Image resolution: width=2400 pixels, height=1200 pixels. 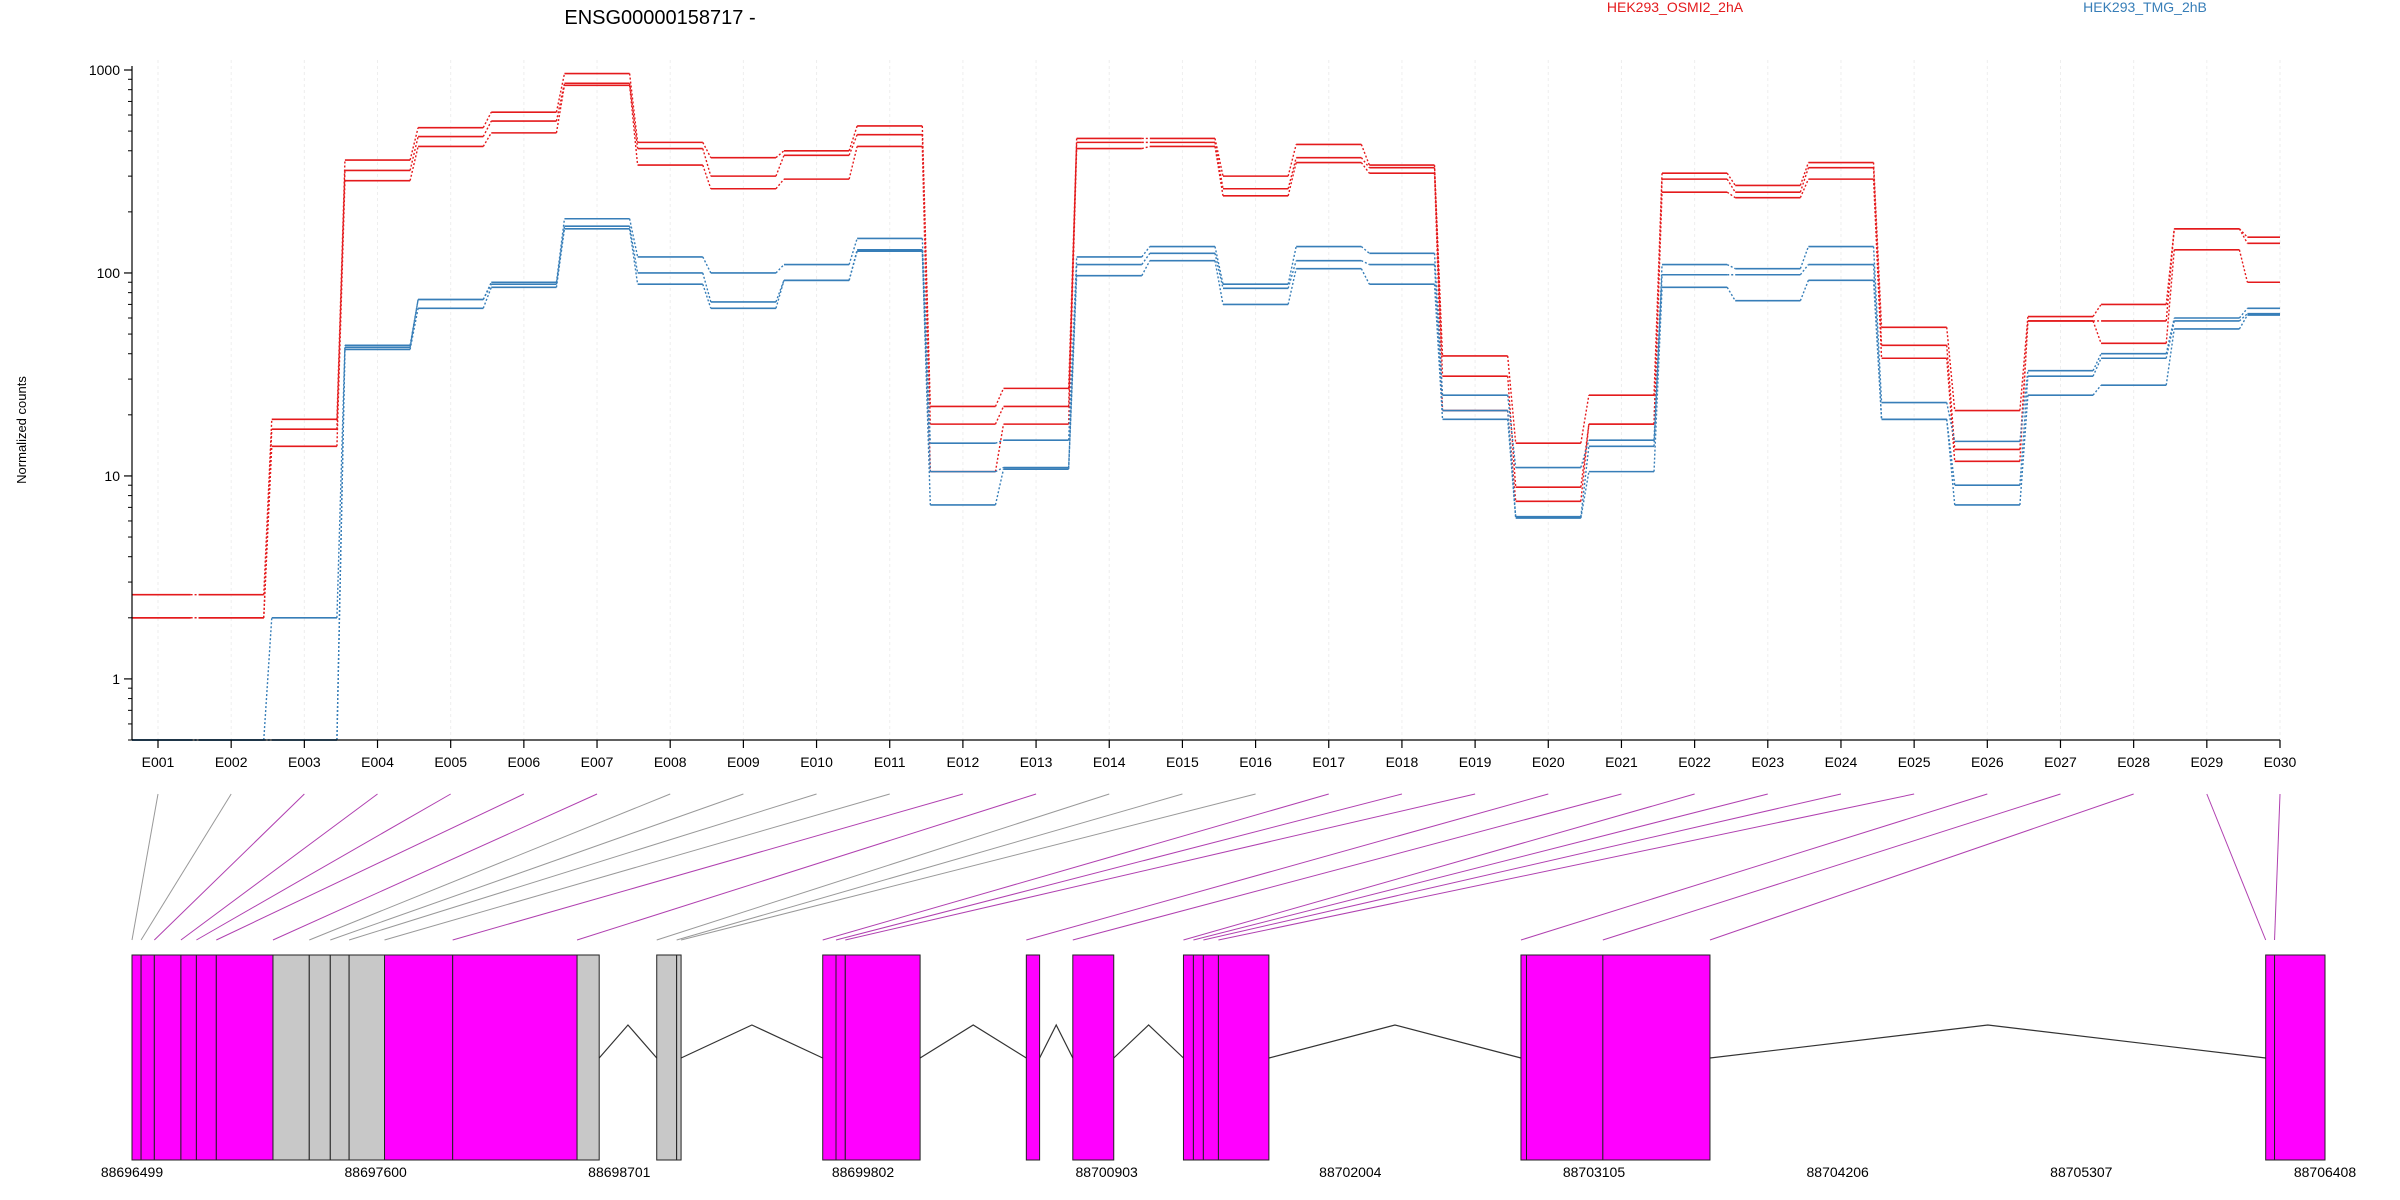 I want to click on exon-link-e017, so click(x=1075, y=867).